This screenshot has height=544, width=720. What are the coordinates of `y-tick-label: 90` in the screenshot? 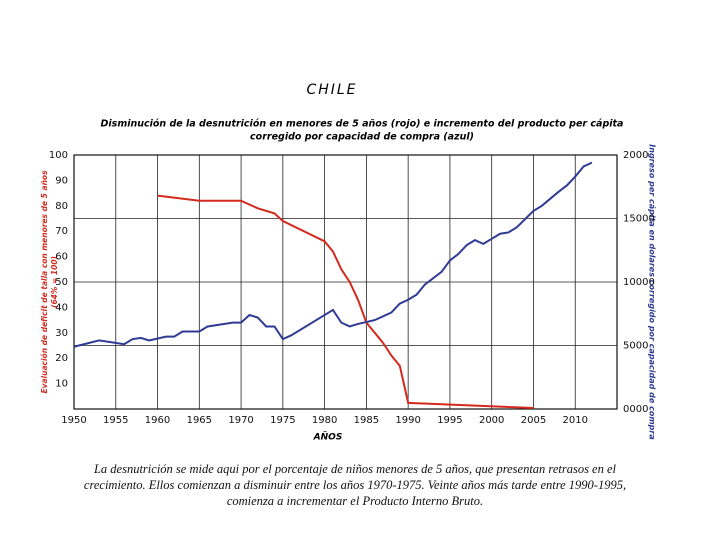 It's located at (61, 180).